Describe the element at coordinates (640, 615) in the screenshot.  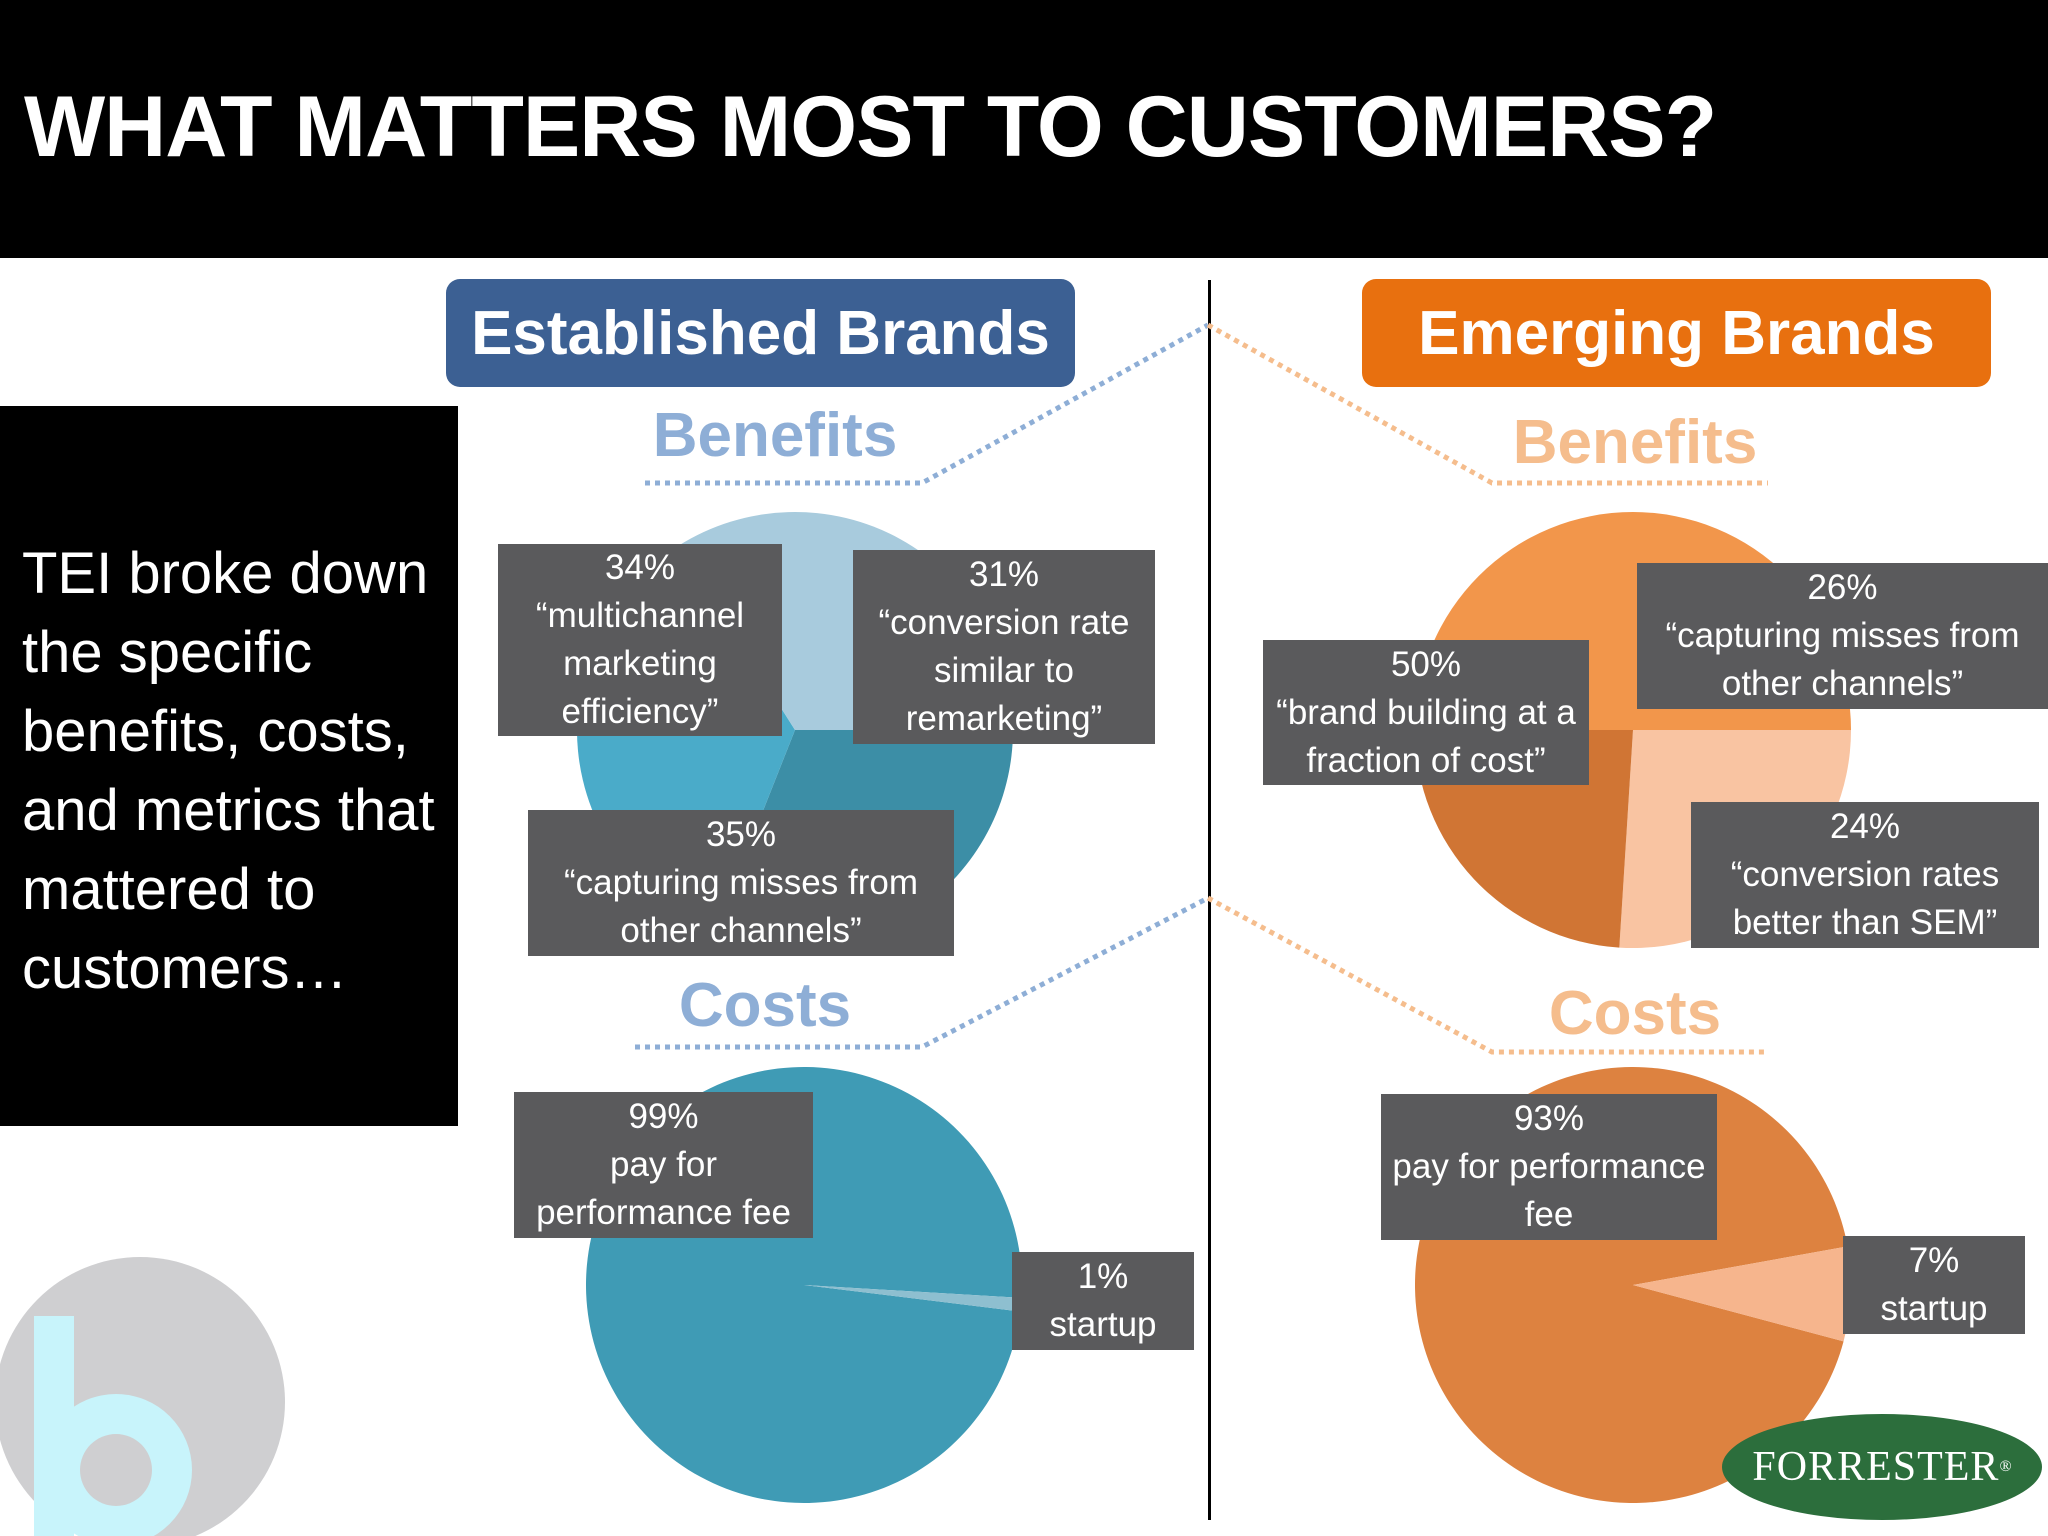
I see `slice-desc-line: “multichannel` at that location.